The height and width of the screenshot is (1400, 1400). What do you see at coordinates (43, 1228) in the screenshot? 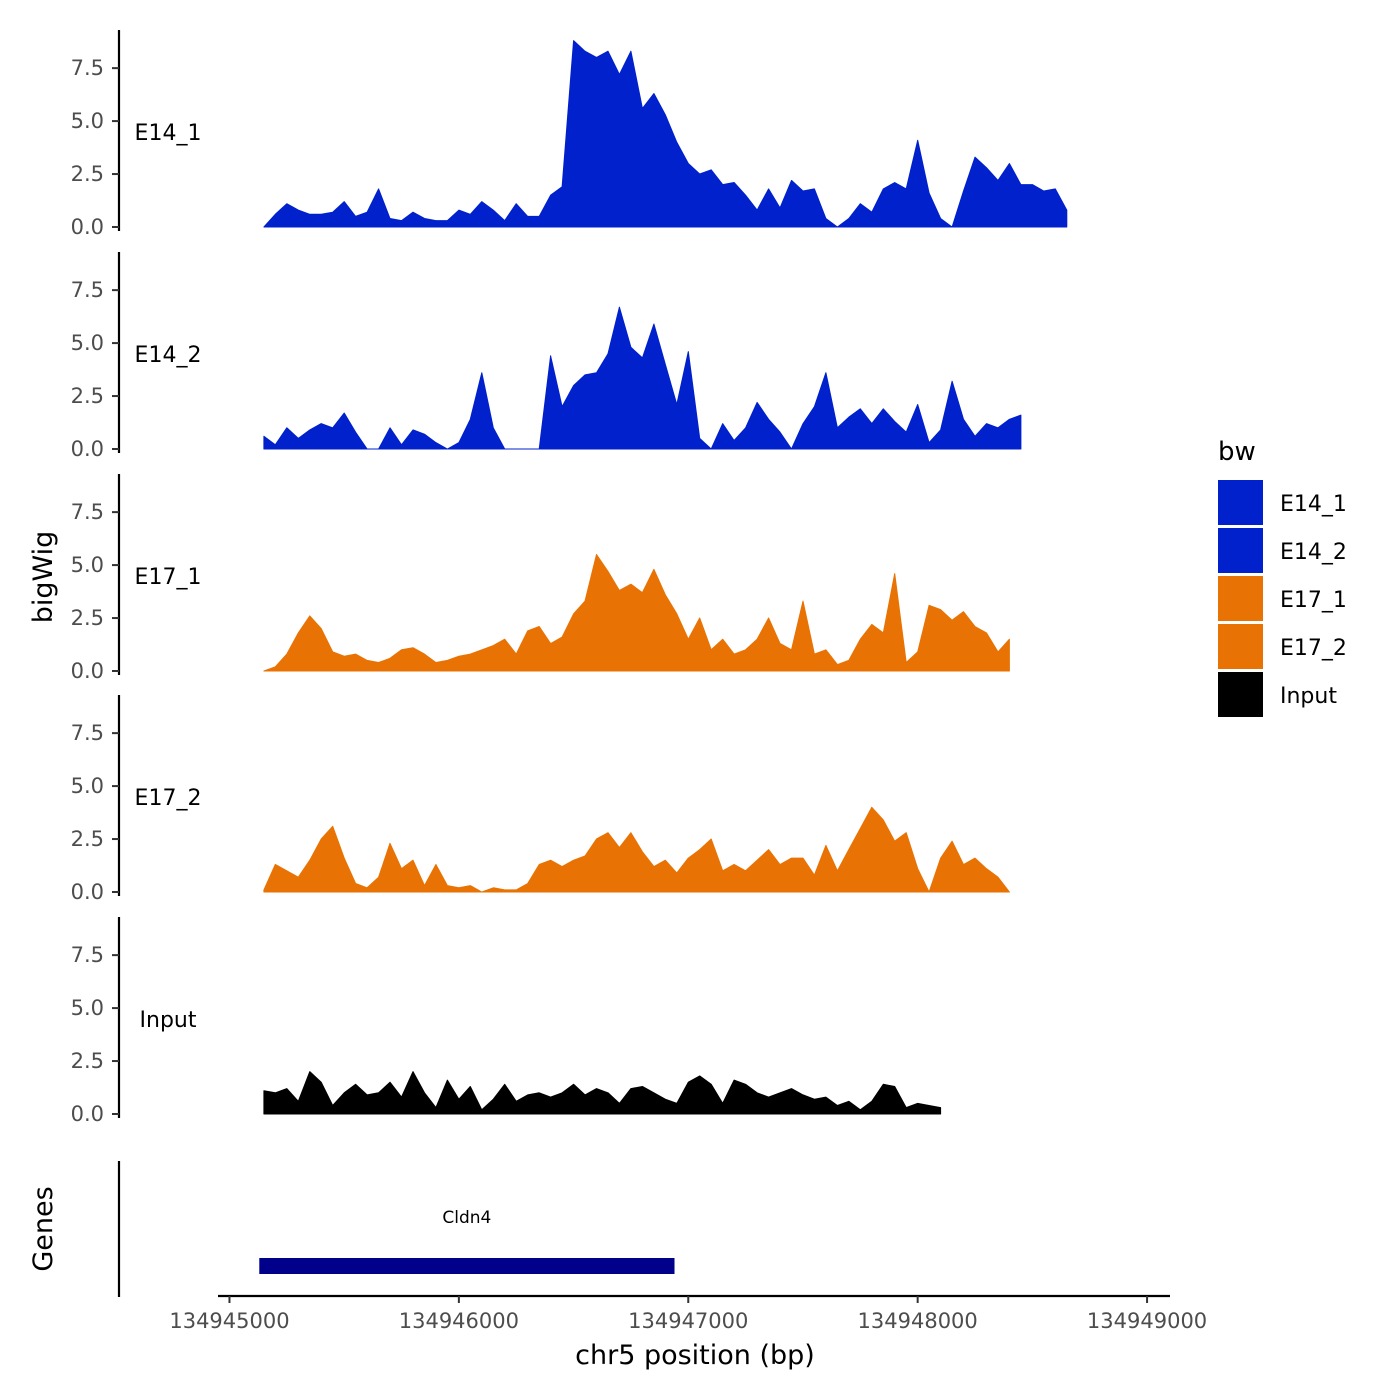
I see `genes-axis-title: Genes` at bounding box center [43, 1228].